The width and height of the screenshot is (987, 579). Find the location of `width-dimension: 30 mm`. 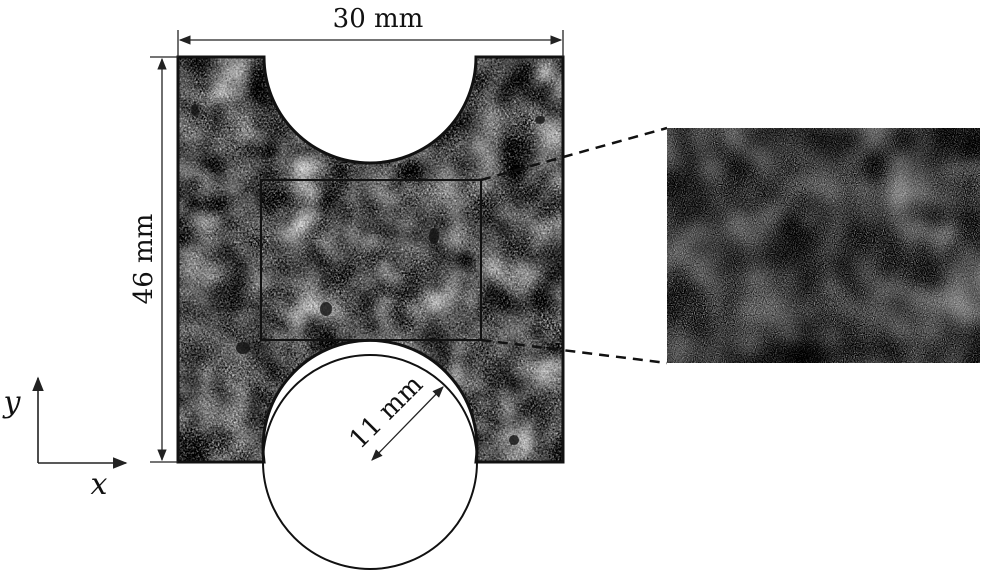

width-dimension: 30 mm is located at coordinates (370, 30).